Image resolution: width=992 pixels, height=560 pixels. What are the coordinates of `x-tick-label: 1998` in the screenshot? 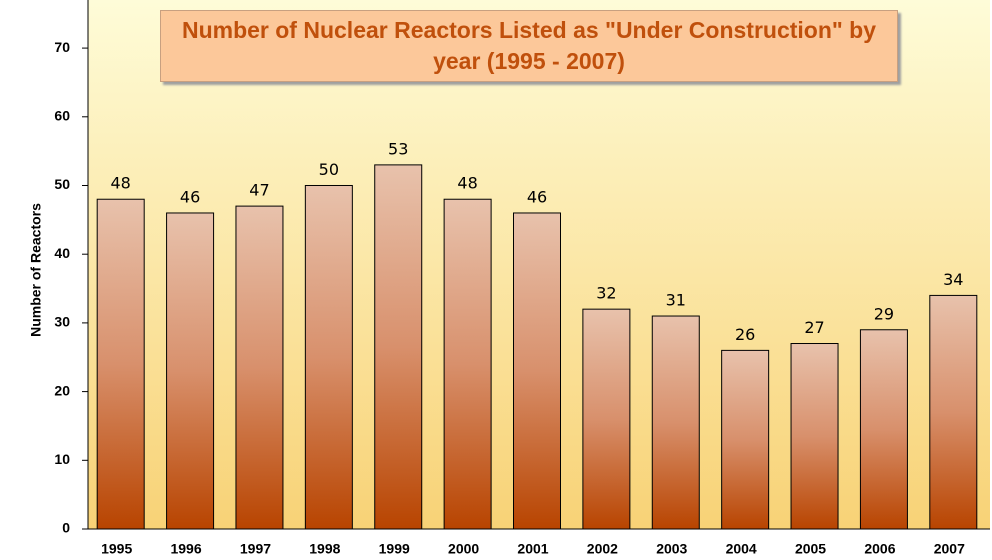 It's located at (324, 549).